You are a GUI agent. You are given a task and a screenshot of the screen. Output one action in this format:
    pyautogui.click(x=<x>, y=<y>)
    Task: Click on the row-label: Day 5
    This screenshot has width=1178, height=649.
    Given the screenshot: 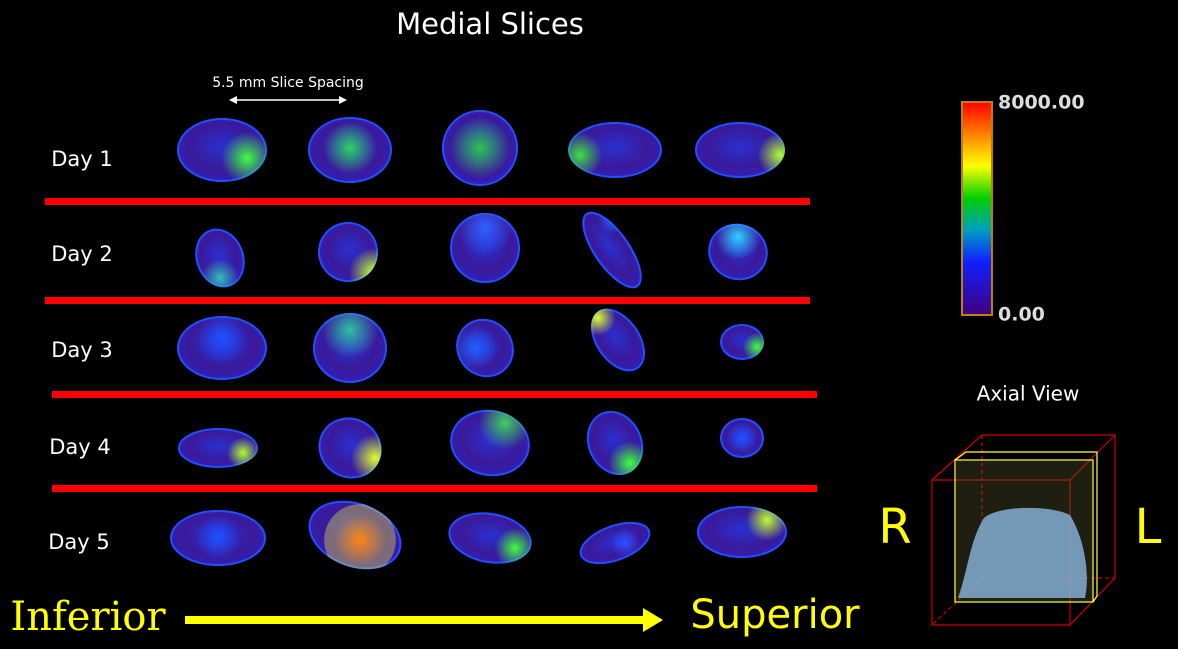 What is the action you would take?
    pyautogui.click(x=79, y=542)
    